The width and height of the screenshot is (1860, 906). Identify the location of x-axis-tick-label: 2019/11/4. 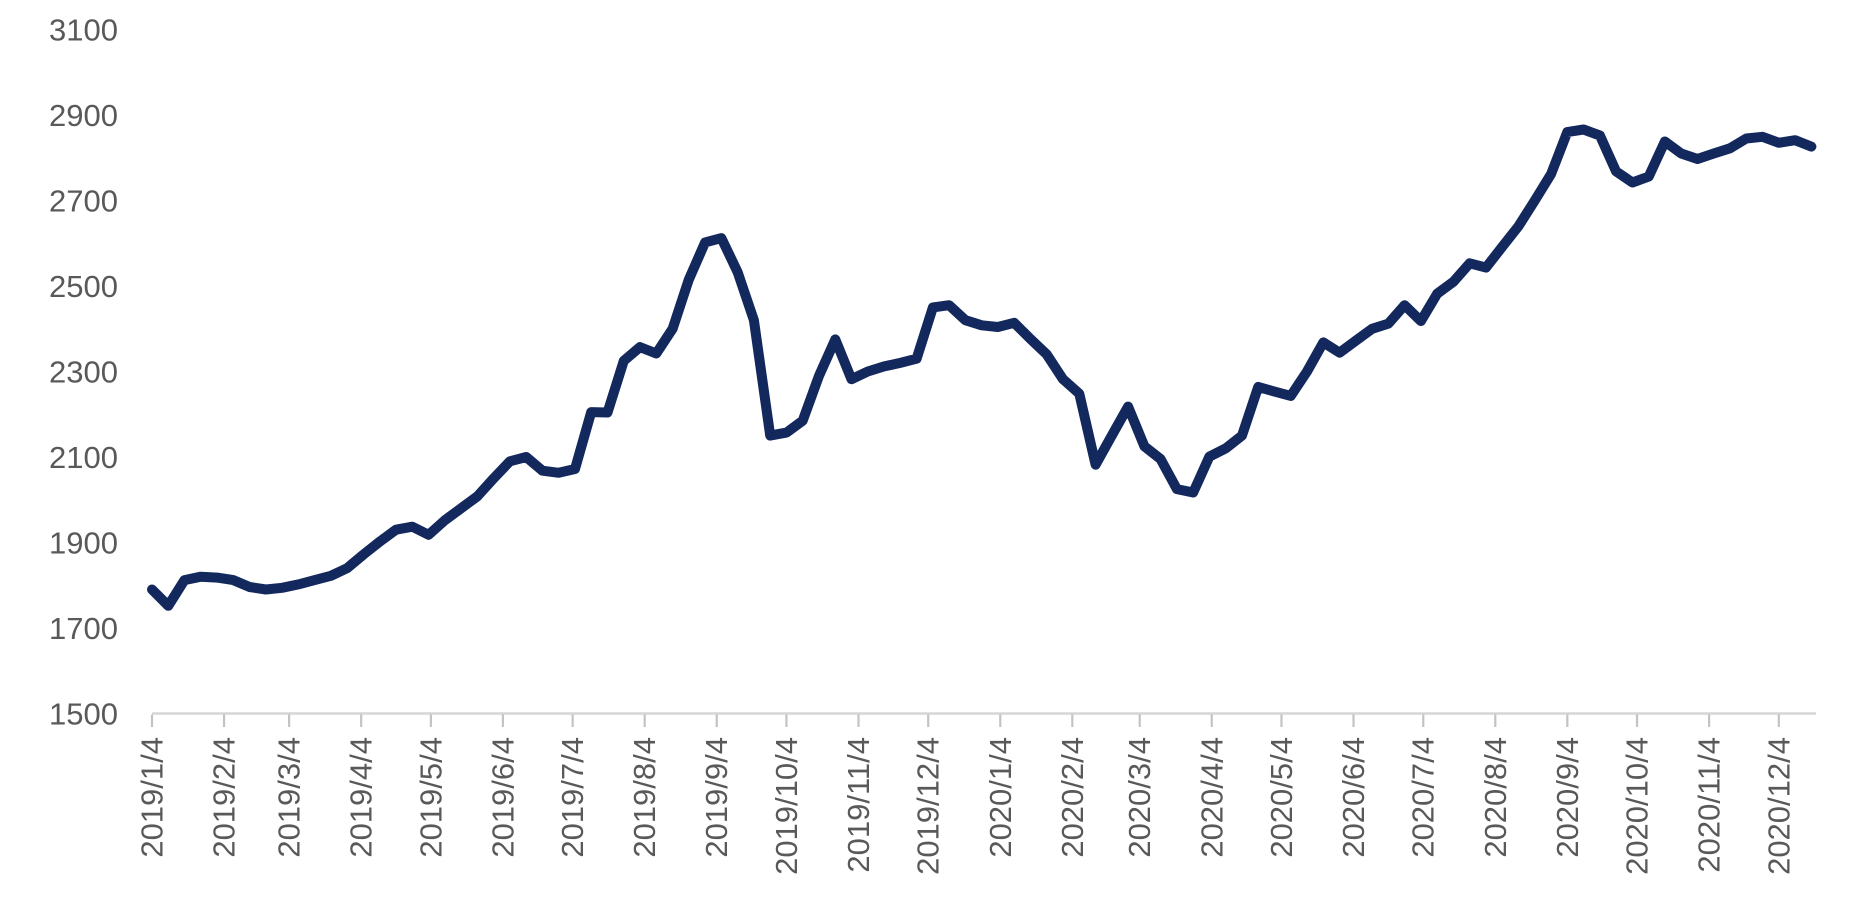
(858, 805).